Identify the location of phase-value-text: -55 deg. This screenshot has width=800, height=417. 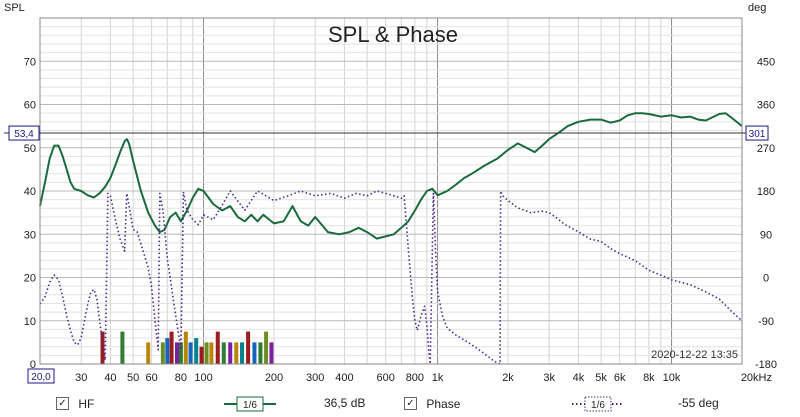
(698, 403).